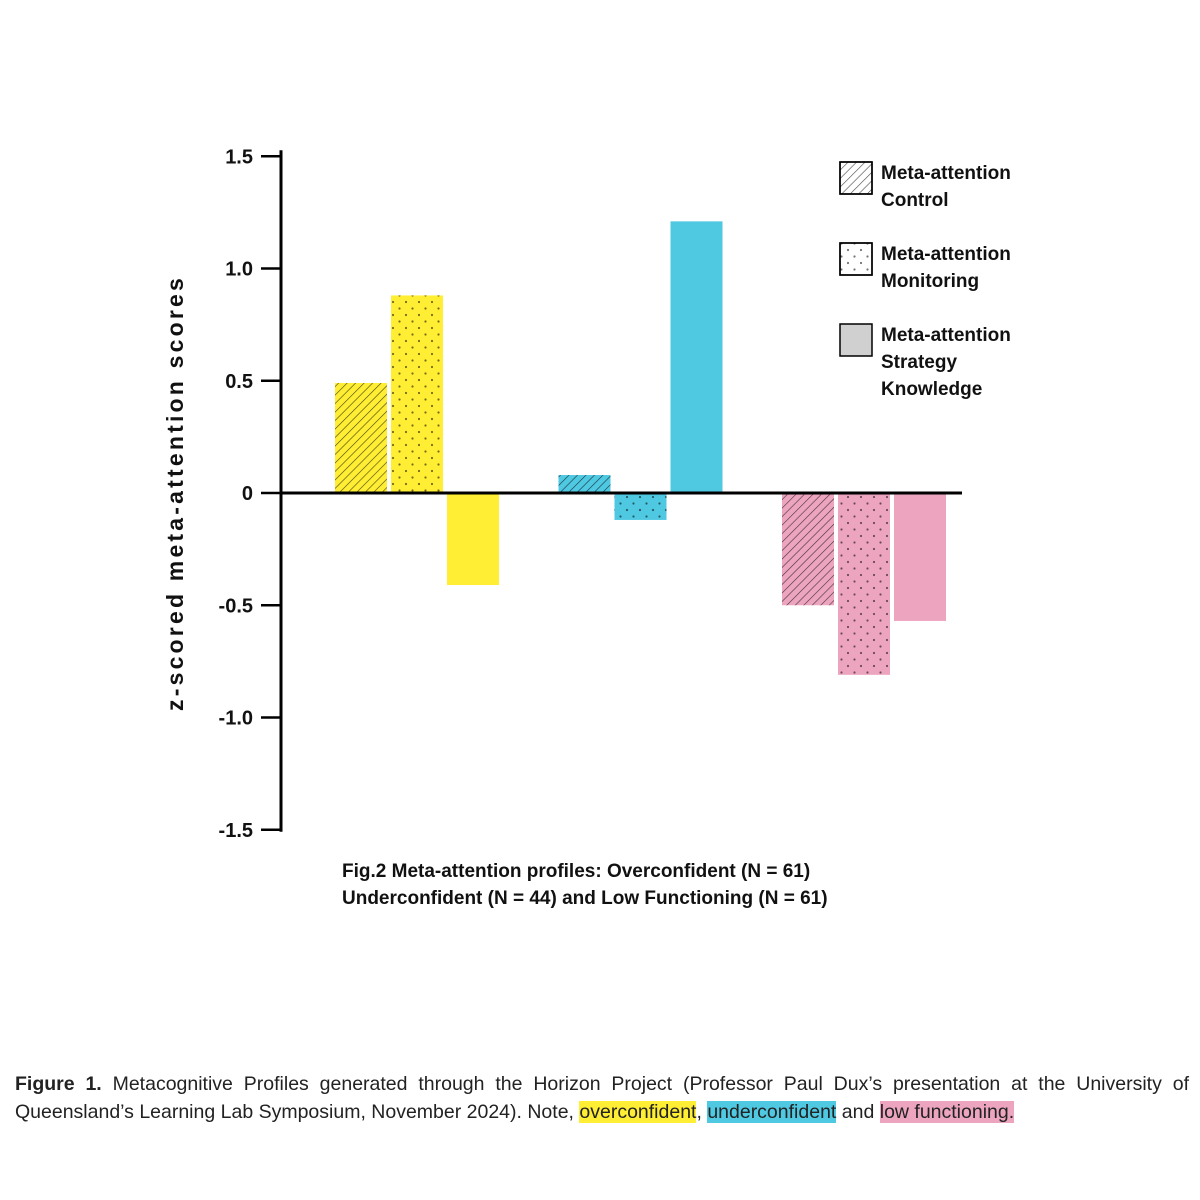 The image size is (1200, 1200). I want to click on legend-entry: Meta-attention Strategy Knowledge, so click(925, 361).